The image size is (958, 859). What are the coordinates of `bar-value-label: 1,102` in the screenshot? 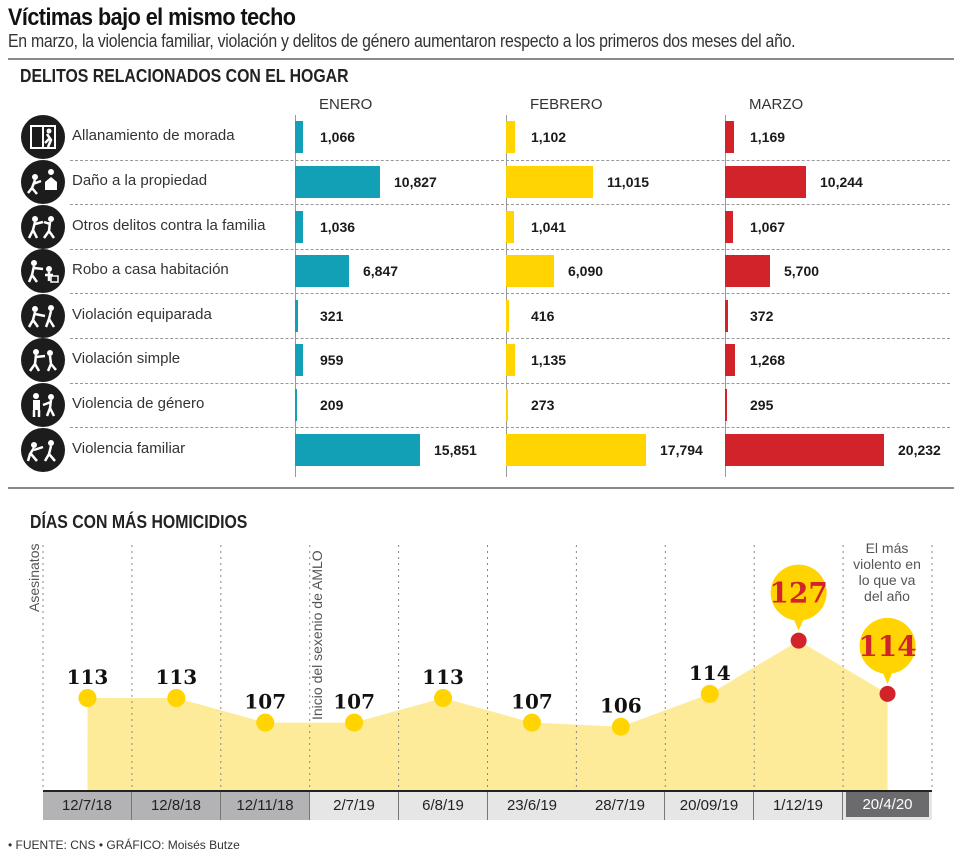 It's located at (549, 137).